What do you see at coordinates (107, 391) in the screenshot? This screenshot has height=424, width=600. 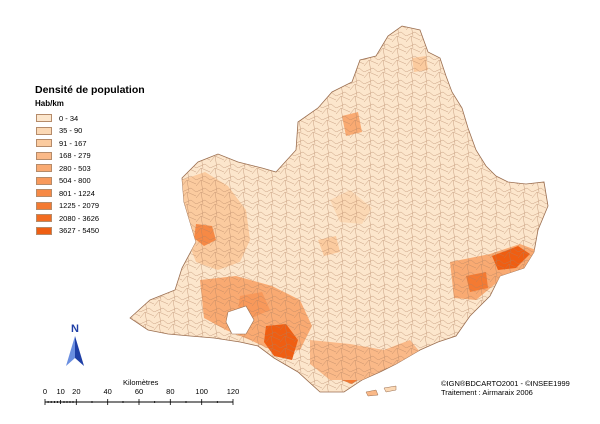 I see `scale-tick-label: 40` at bounding box center [107, 391].